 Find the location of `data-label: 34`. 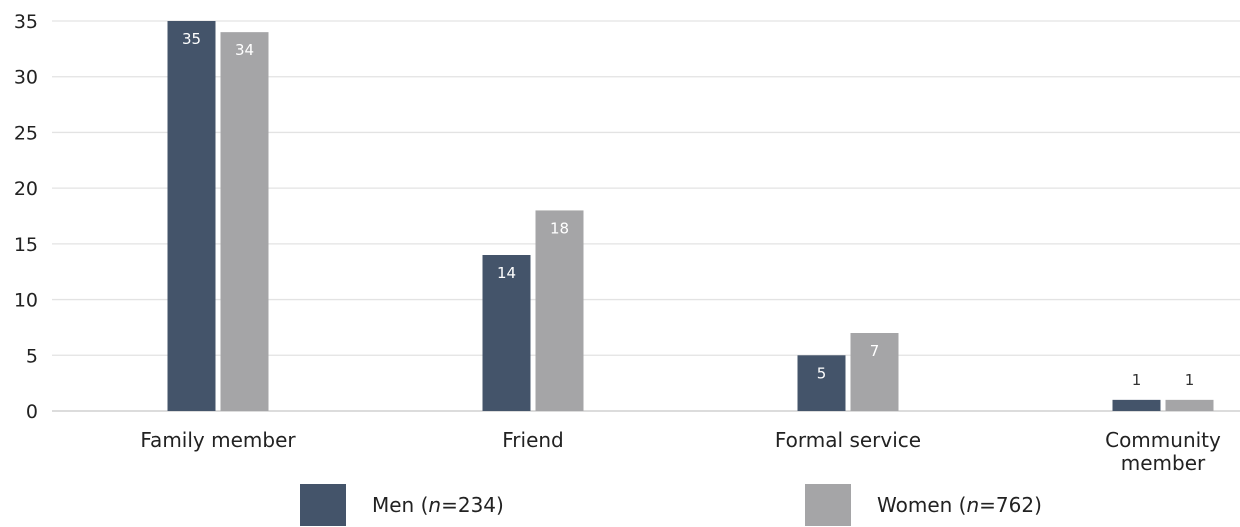

data-label: 34 is located at coordinates (244, 50).